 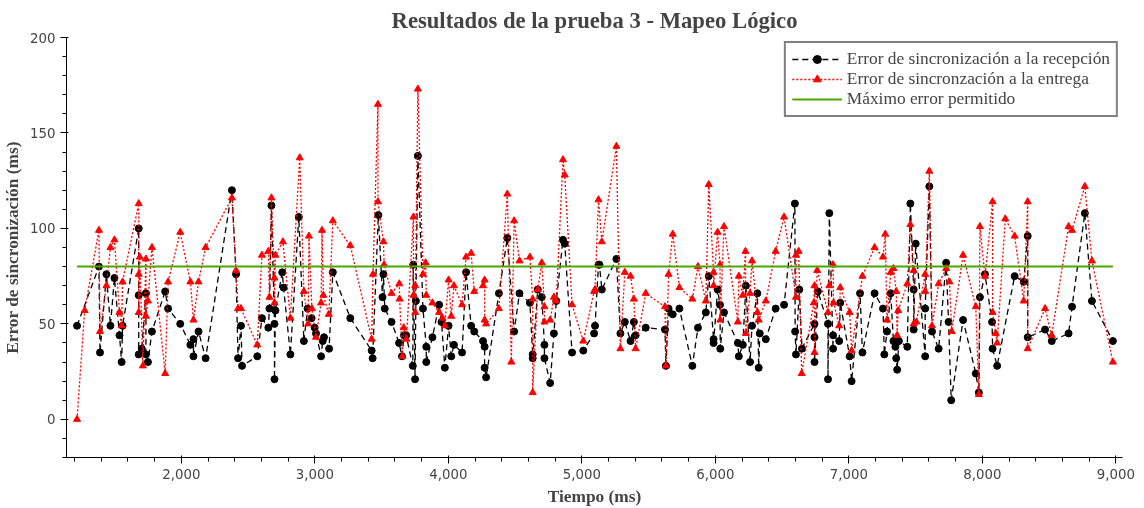 What do you see at coordinates (448, 474) in the screenshot?
I see `x-tick-label: 4,000` at bounding box center [448, 474].